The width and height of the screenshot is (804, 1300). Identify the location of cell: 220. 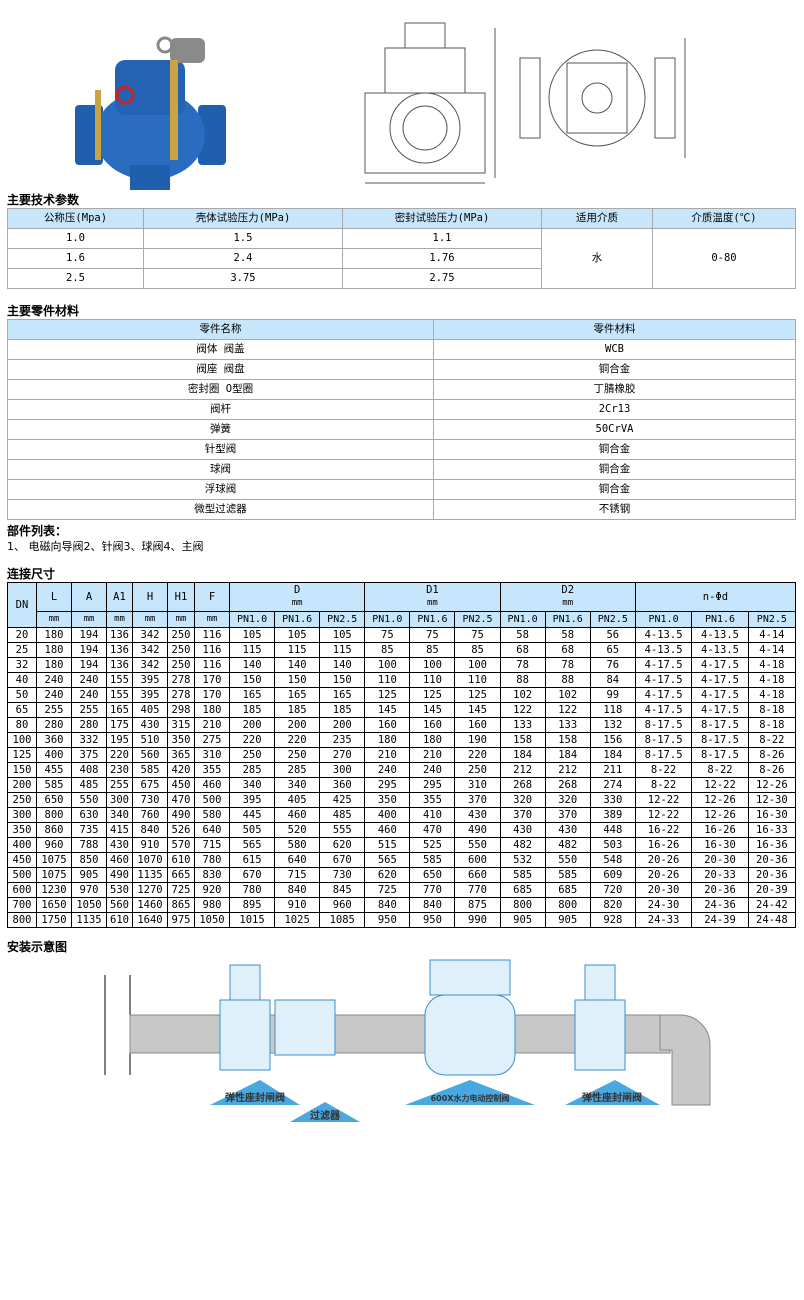
(297, 740).